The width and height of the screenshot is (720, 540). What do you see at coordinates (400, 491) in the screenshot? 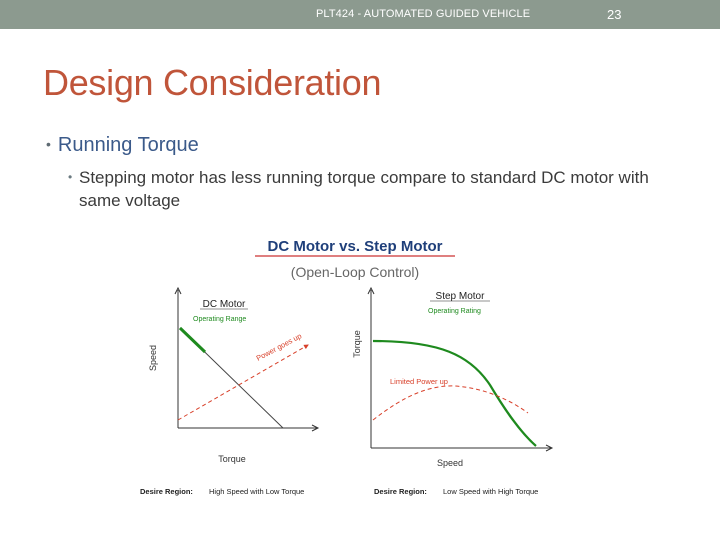
I see `step-caption-label: Desire Region:` at bounding box center [400, 491].